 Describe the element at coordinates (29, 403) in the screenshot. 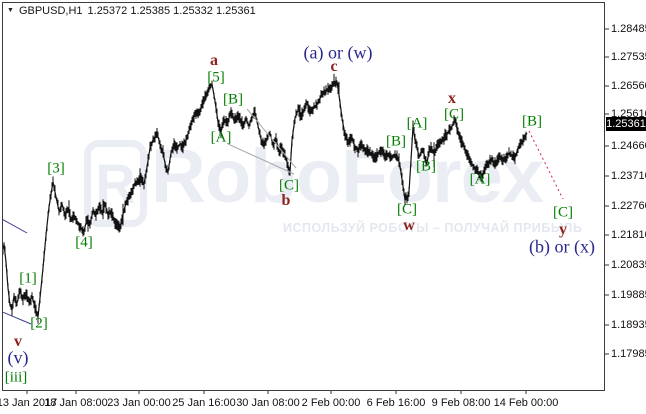

I see `time-axis-label: 13 Jan 2017` at that location.